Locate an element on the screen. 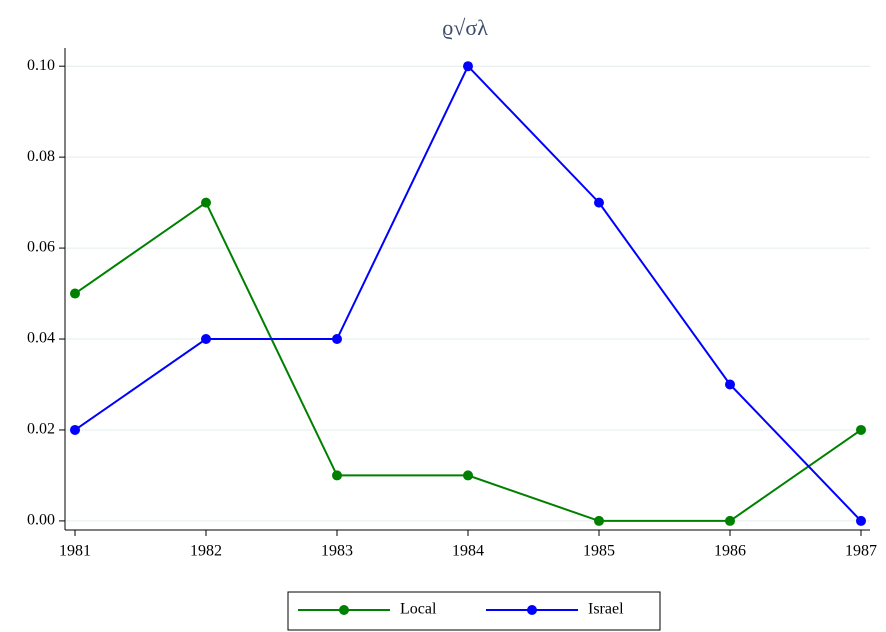  x-tick-label: 1983 is located at coordinates (337, 551).